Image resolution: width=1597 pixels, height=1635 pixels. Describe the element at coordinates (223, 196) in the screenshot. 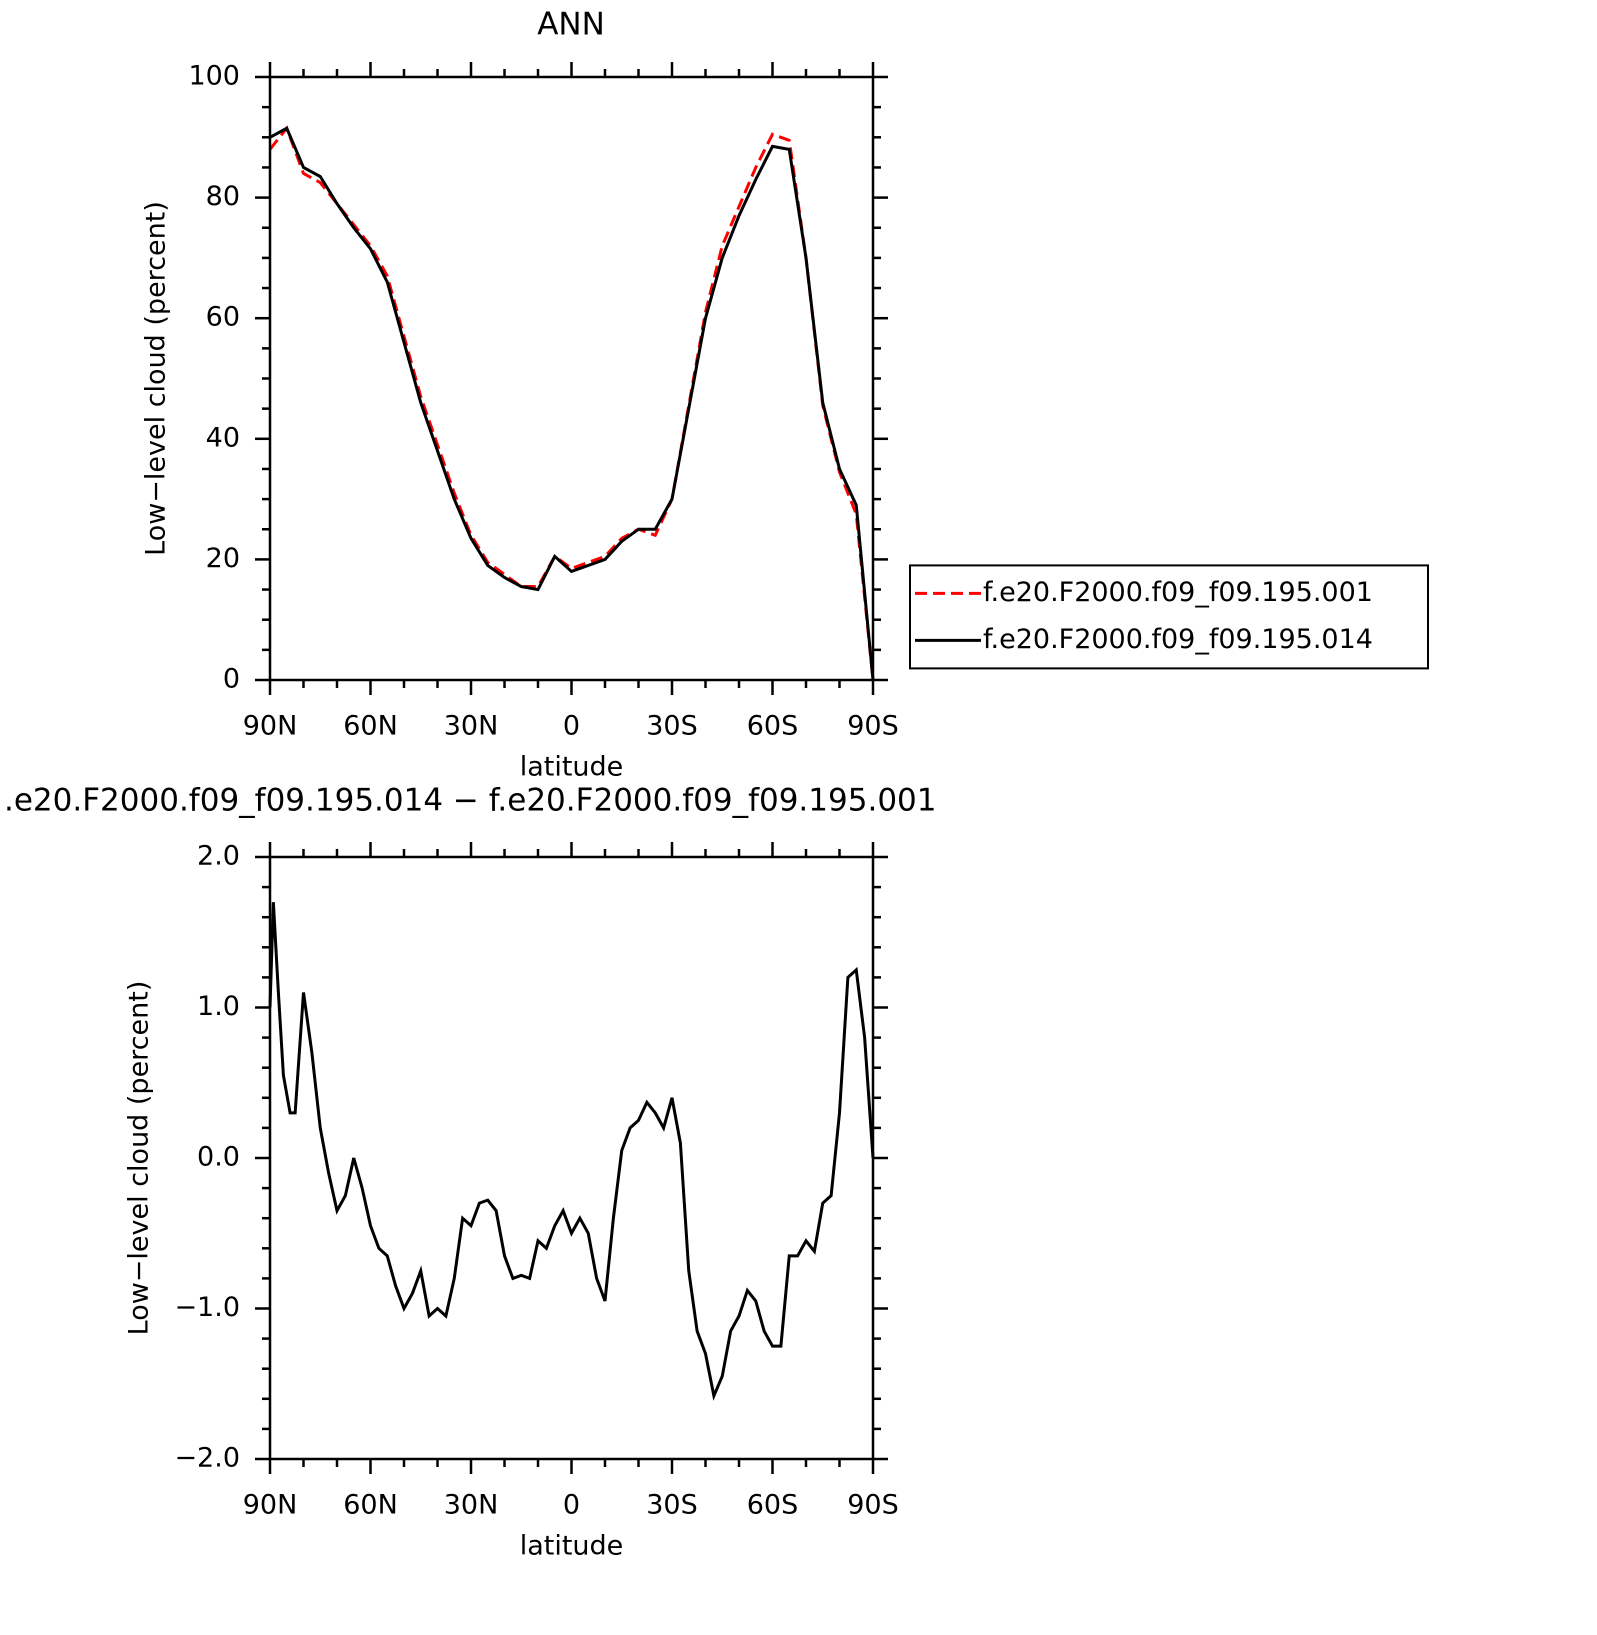

I see `y-tick-label: 80` at that location.